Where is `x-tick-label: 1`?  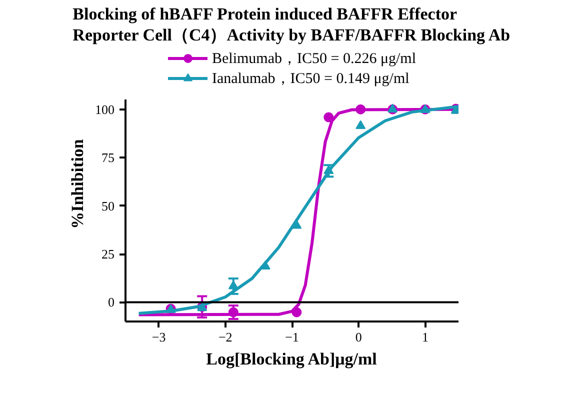
x-tick-label: 1 is located at coordinates (425, 337).